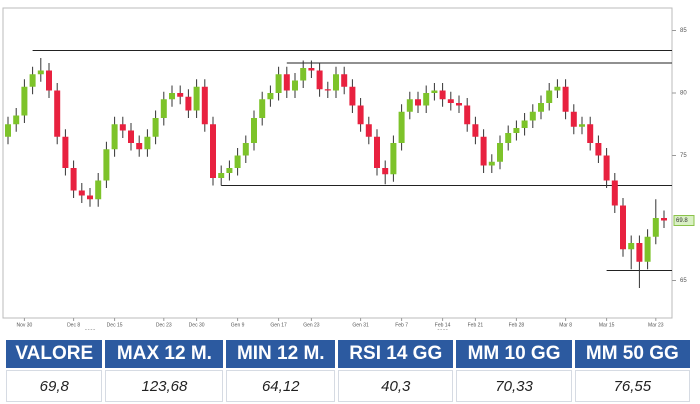  I want to click on value-cell: 40,3, so click(396, 386).